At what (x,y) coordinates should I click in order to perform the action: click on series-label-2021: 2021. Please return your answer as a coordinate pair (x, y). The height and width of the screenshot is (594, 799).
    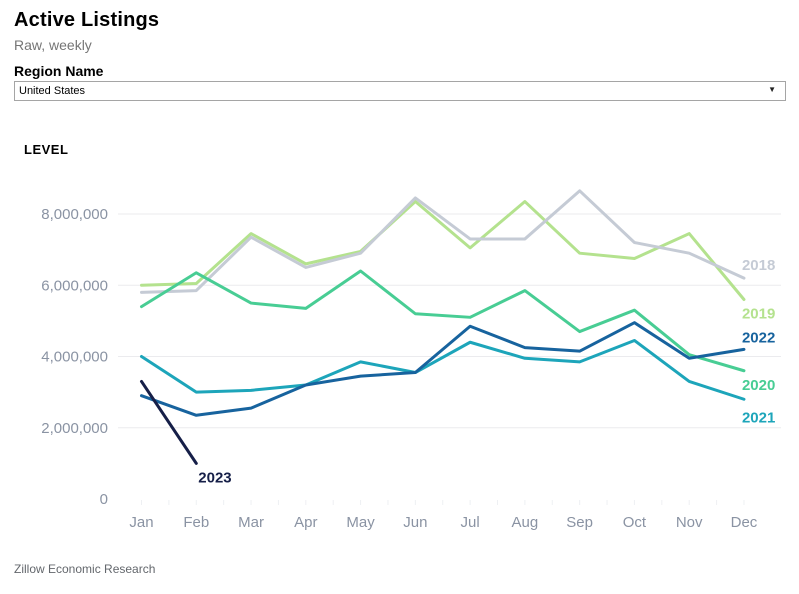
    Looking at the image, I should click on (758, 417).